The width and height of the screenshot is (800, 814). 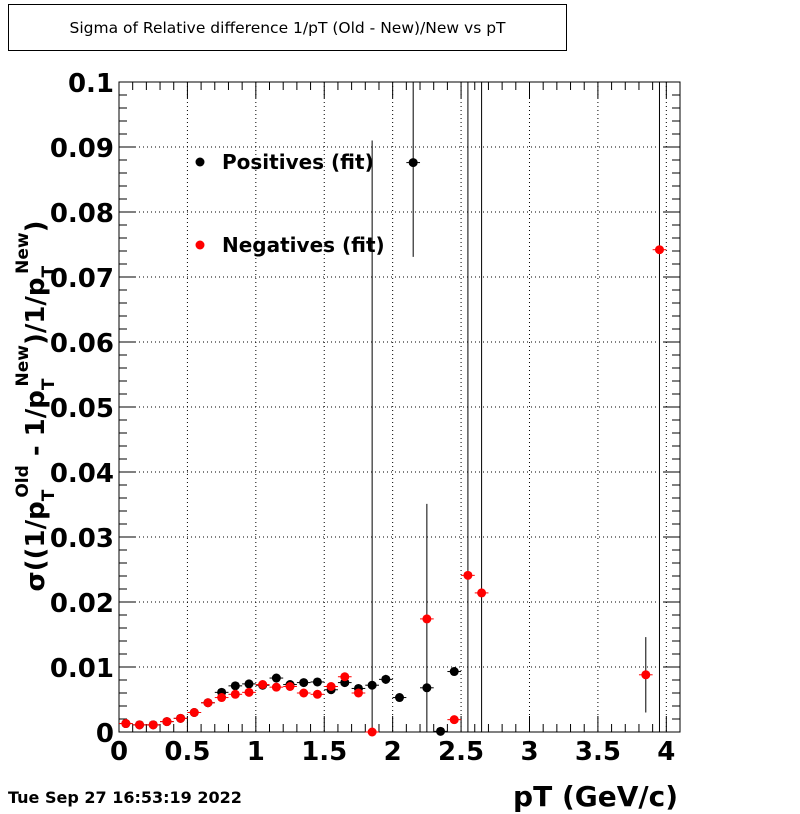 What do you see at coordinates (82, 539) in the screenshot?
I see `y-tick-label: 0.03` at bounding box center [82, 539].